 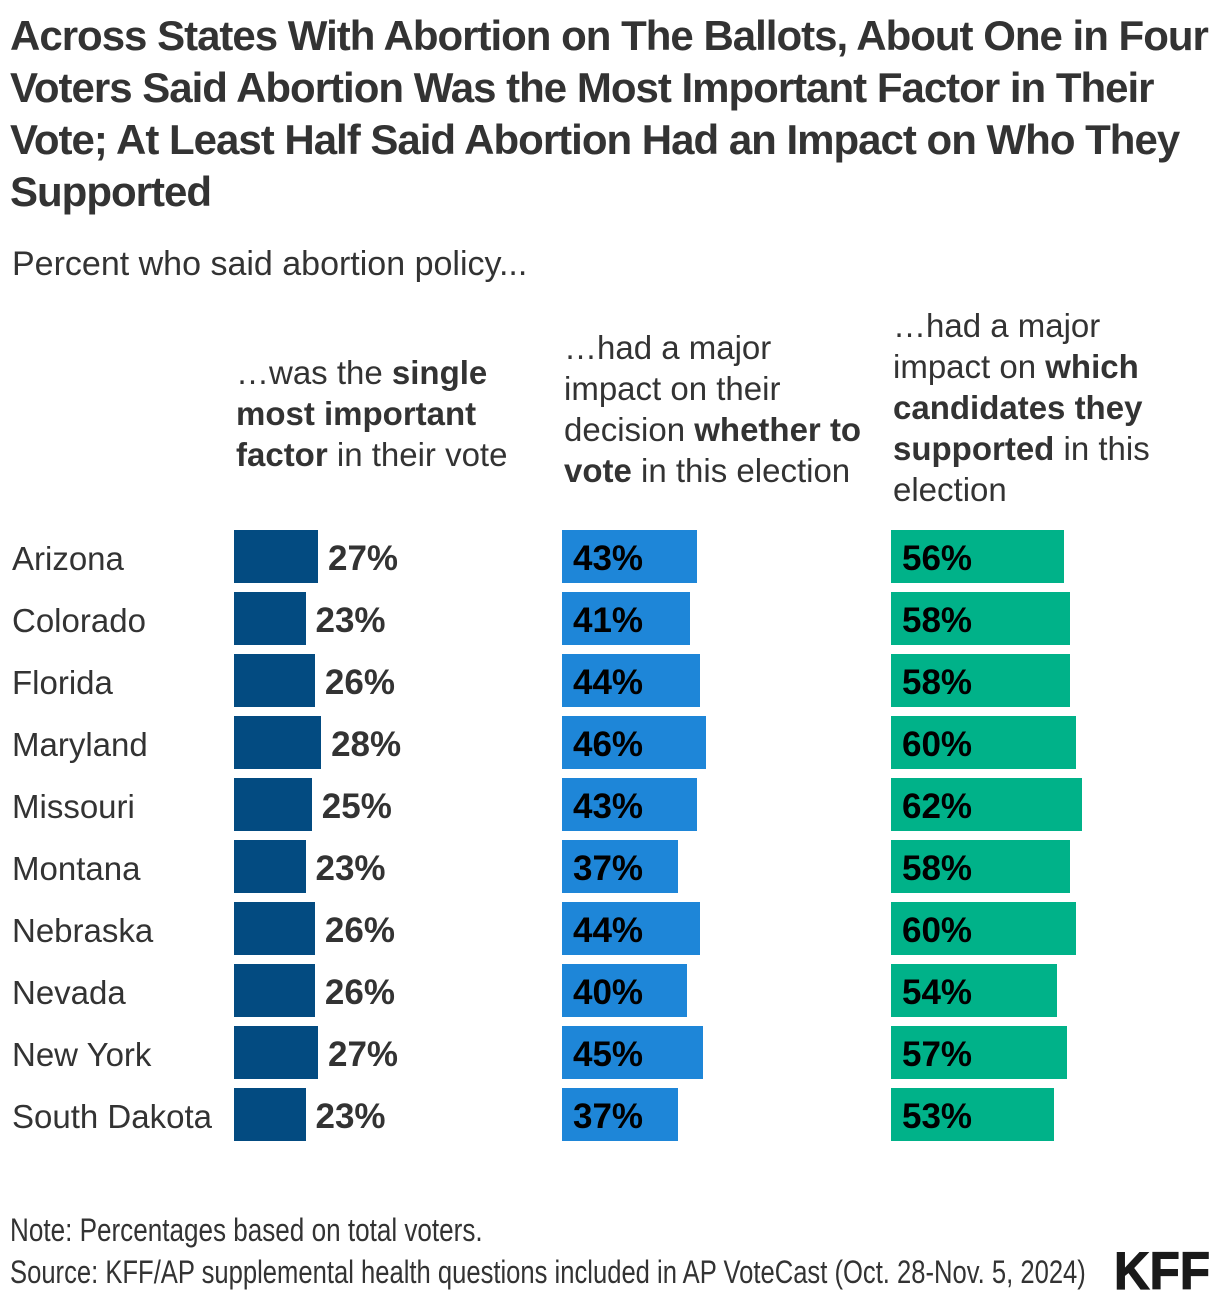 What do you see at coordinates (1162, 1271) in the screenshot?
I see `svg-text: KFF` at bounding box center [1162, 1271].